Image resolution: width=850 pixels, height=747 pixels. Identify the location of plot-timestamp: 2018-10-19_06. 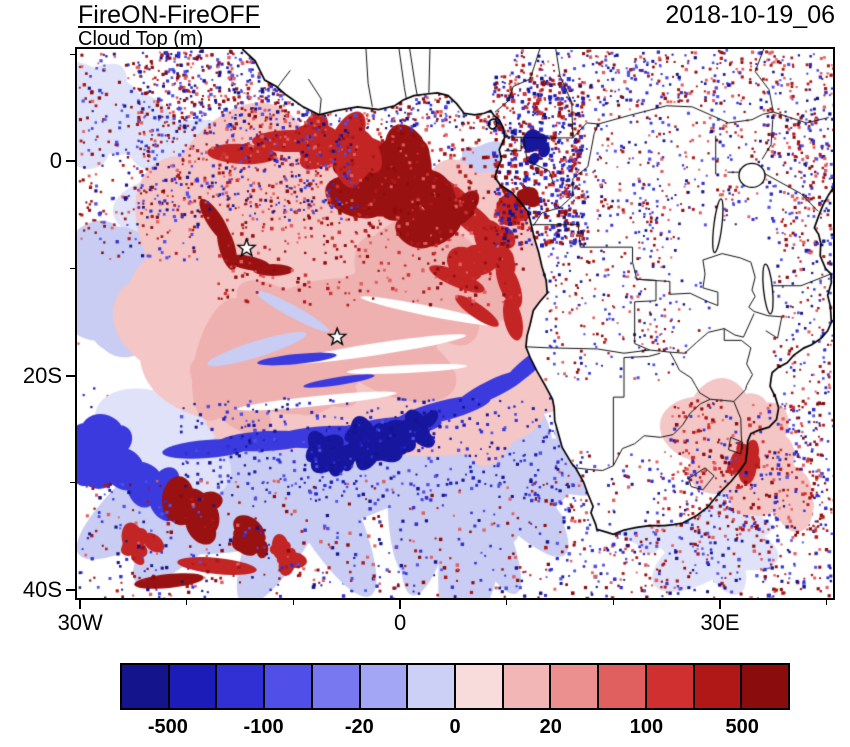
(750, 15).